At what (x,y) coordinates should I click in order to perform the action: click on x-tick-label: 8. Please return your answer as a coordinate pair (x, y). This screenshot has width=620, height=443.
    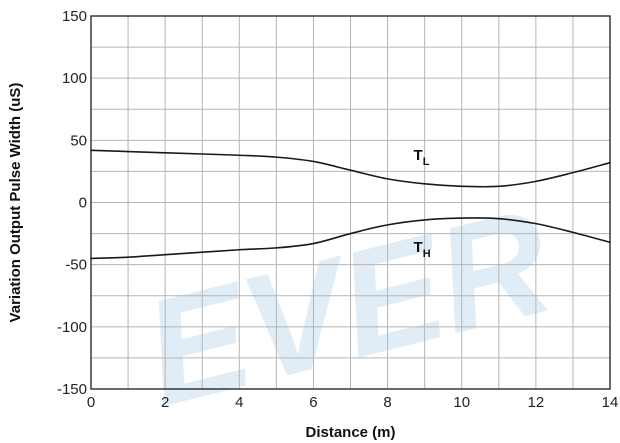
    Looking at the image, I should click on (387, 402).